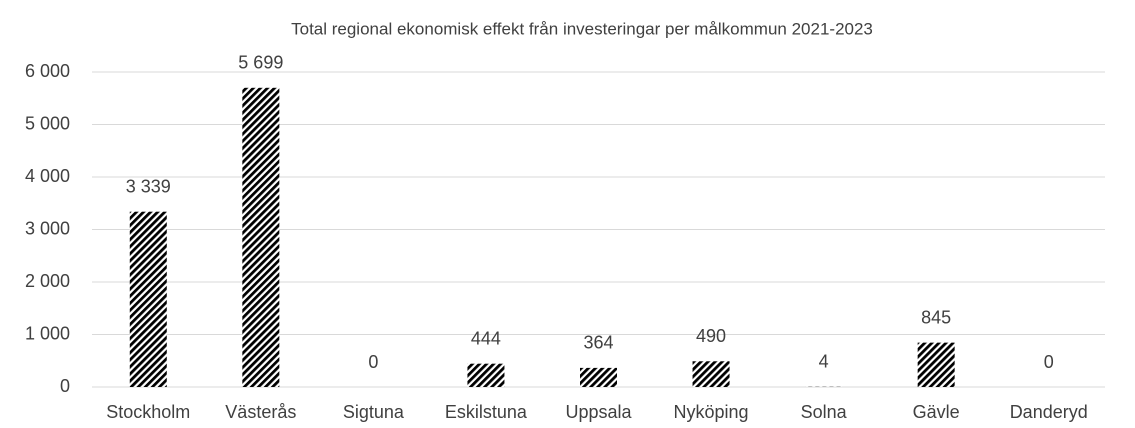 Image resolution: width=1135 pixels, height=428 pixels. I want to click on data-label: 4, so click(824, 362).